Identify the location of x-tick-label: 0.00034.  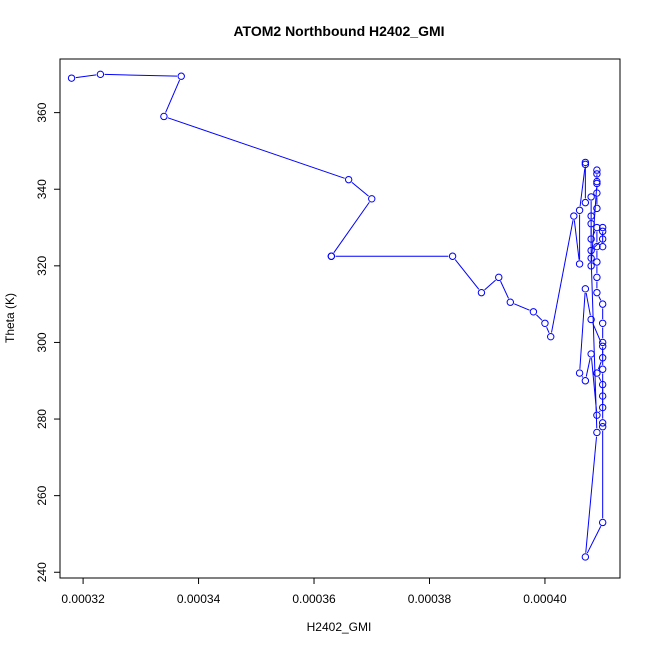
(199, 599).